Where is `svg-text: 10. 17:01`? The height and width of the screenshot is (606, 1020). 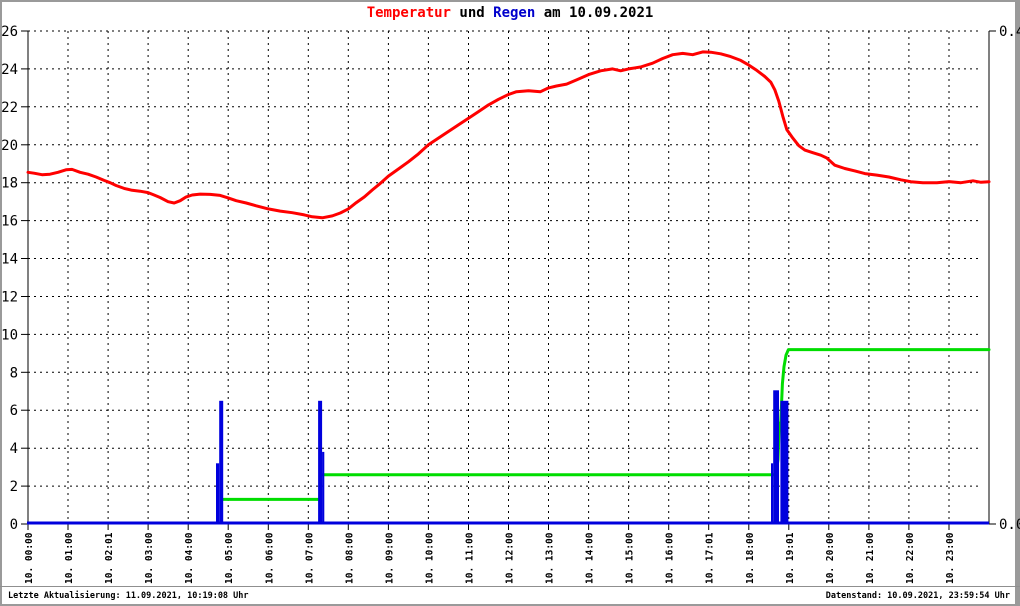 svg-text: 10. 17:01 is located at coordinates (710, 558).